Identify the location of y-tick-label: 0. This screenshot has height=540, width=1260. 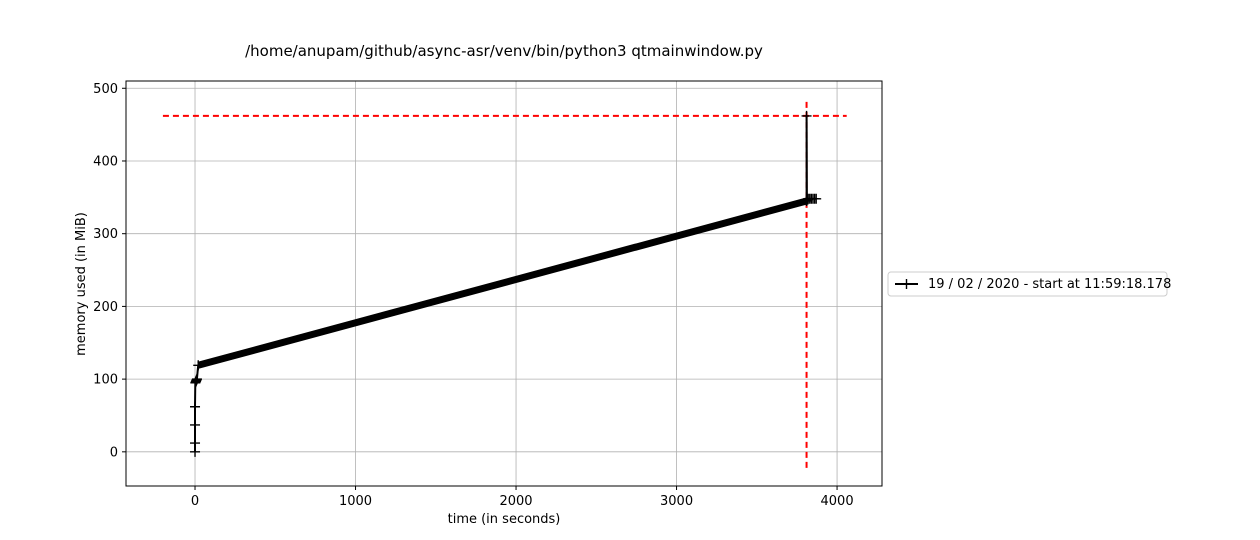
(114, 452).